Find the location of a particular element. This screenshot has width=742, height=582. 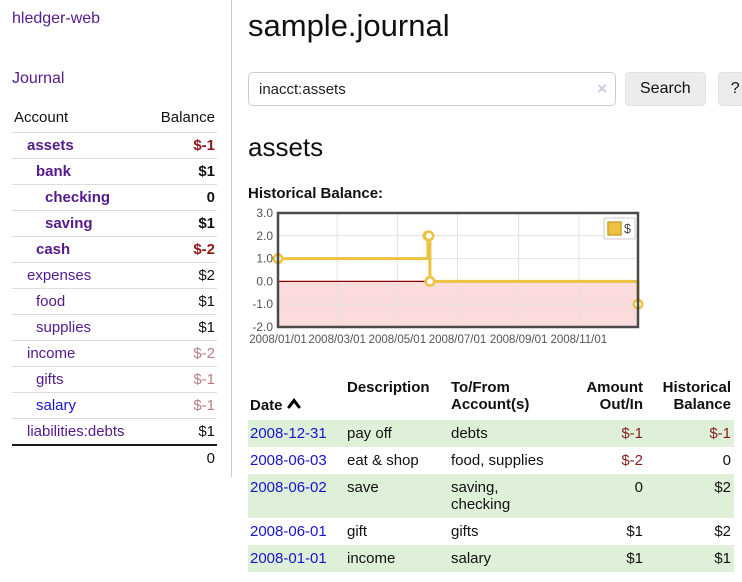

svg-text: -1.0 is located at coordinates (262, 304).